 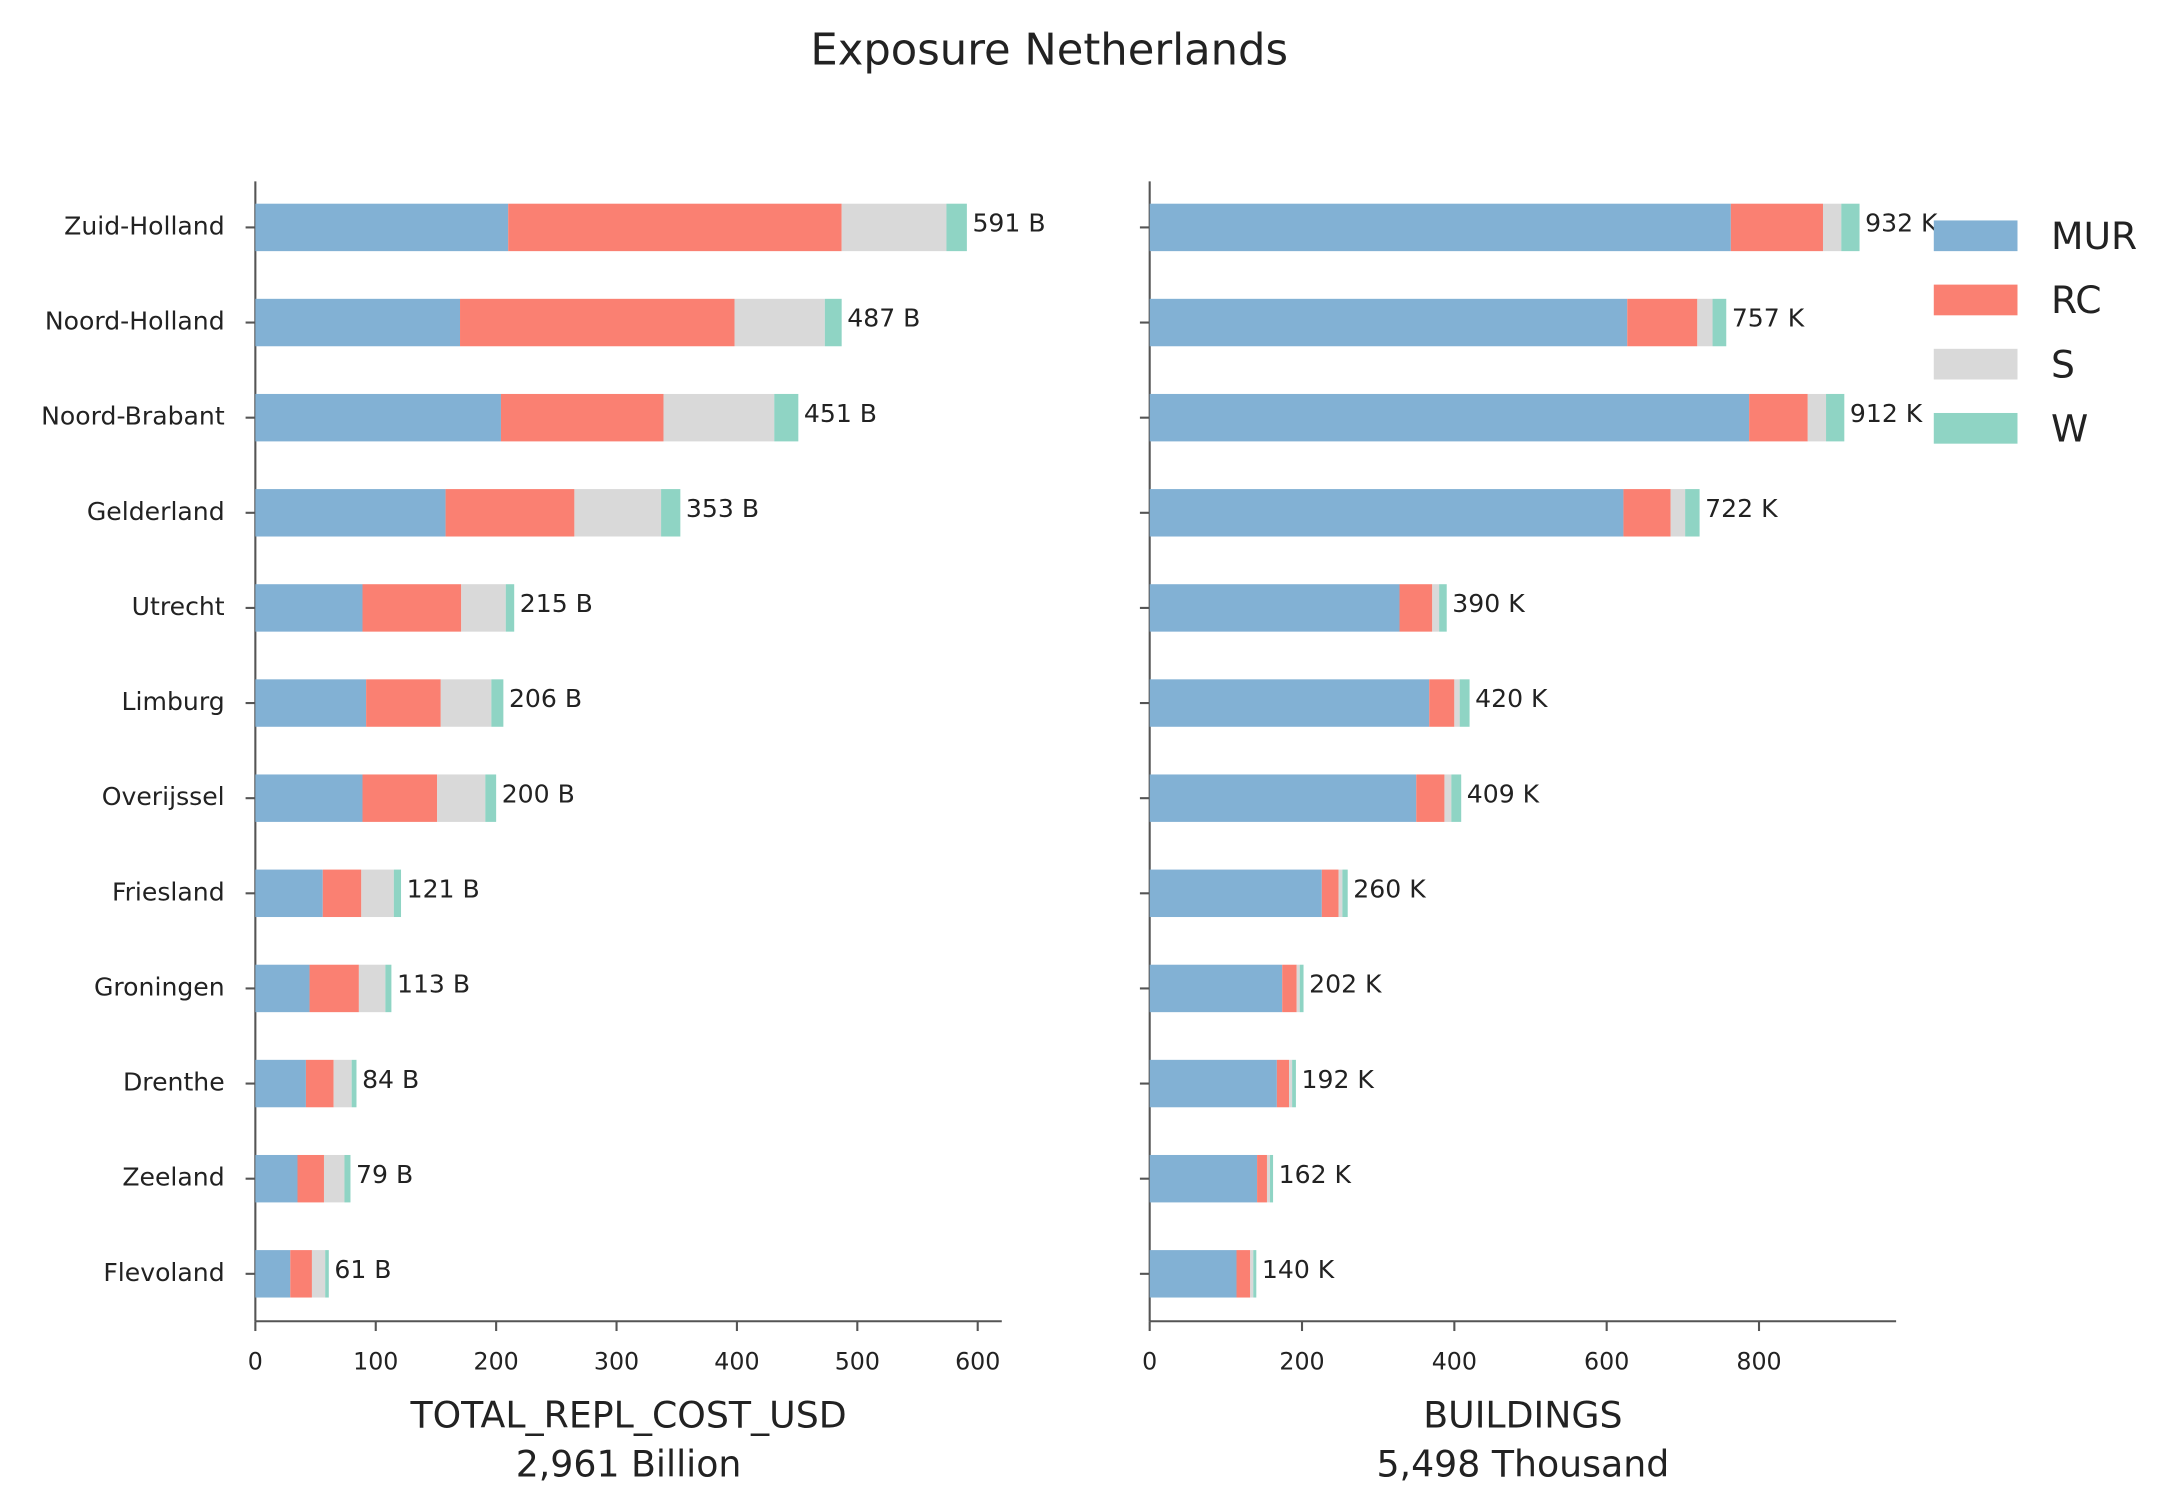 I want to click on value-label: 260 K, so click(x=1389, y=889).